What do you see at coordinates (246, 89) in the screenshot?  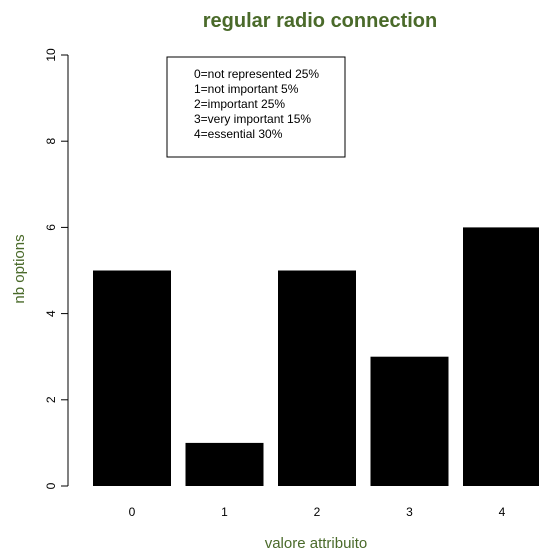 I see `legend-entry: 1=not important 5%` at bounding box center [246, 89].